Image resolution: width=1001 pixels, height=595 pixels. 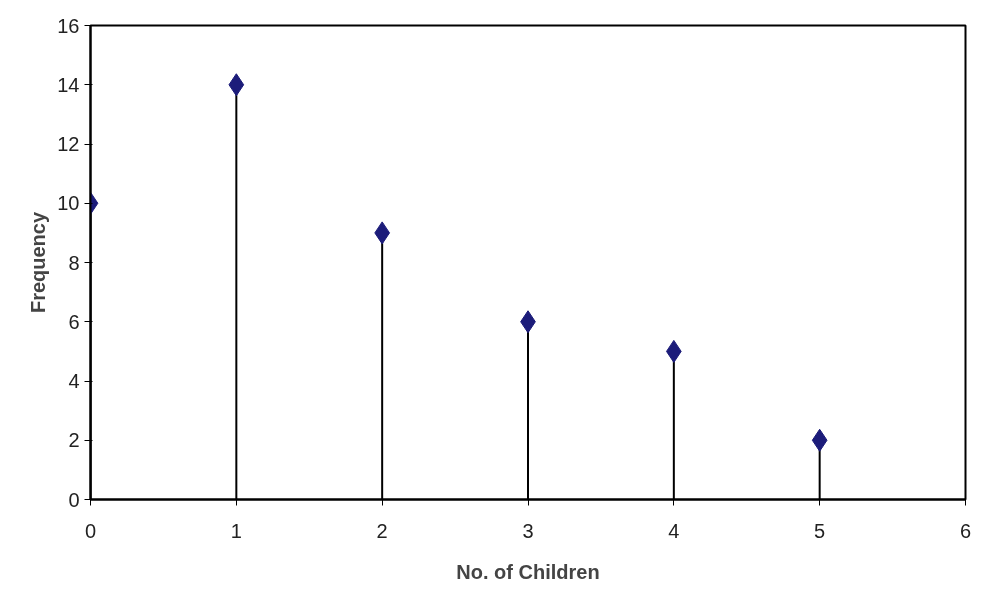 What do you see at coordinates (68, 25) in the screenshot?
I see `y-tick-label: 16` at bounding box center [68, 25].